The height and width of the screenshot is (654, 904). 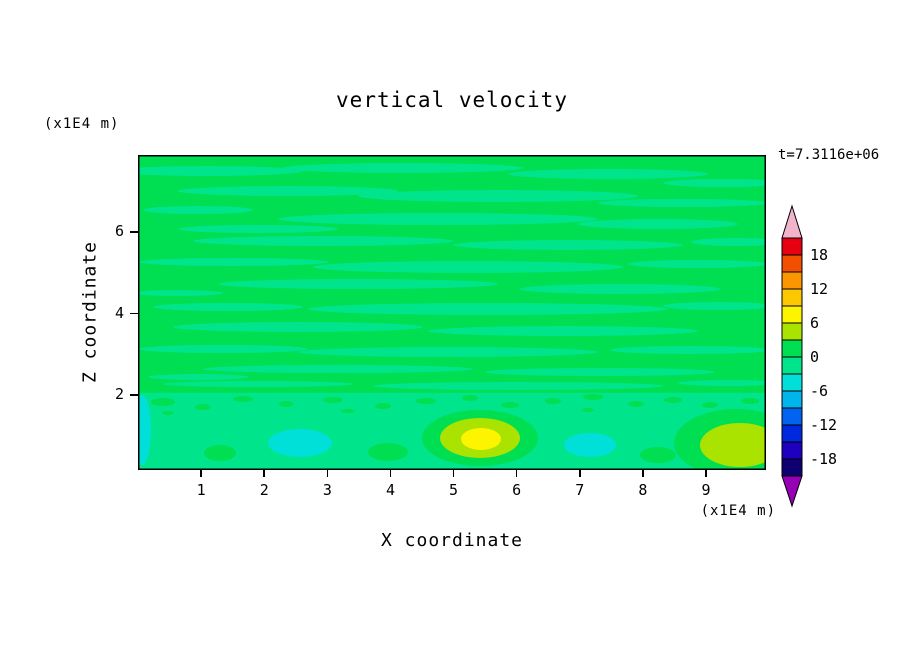 I want to click on chart-title: vertical velocity, so click(x=452, y=100).